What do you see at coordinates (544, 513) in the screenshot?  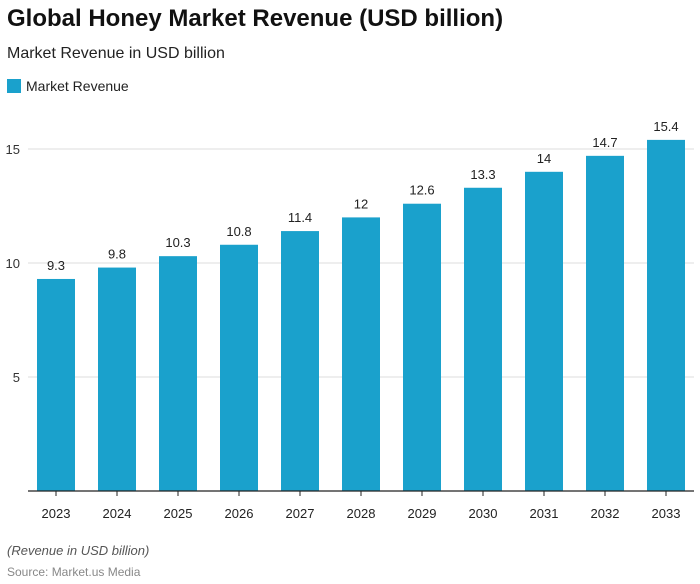 I see `x-tick-label: 2031` at bounding box center [544, 513].